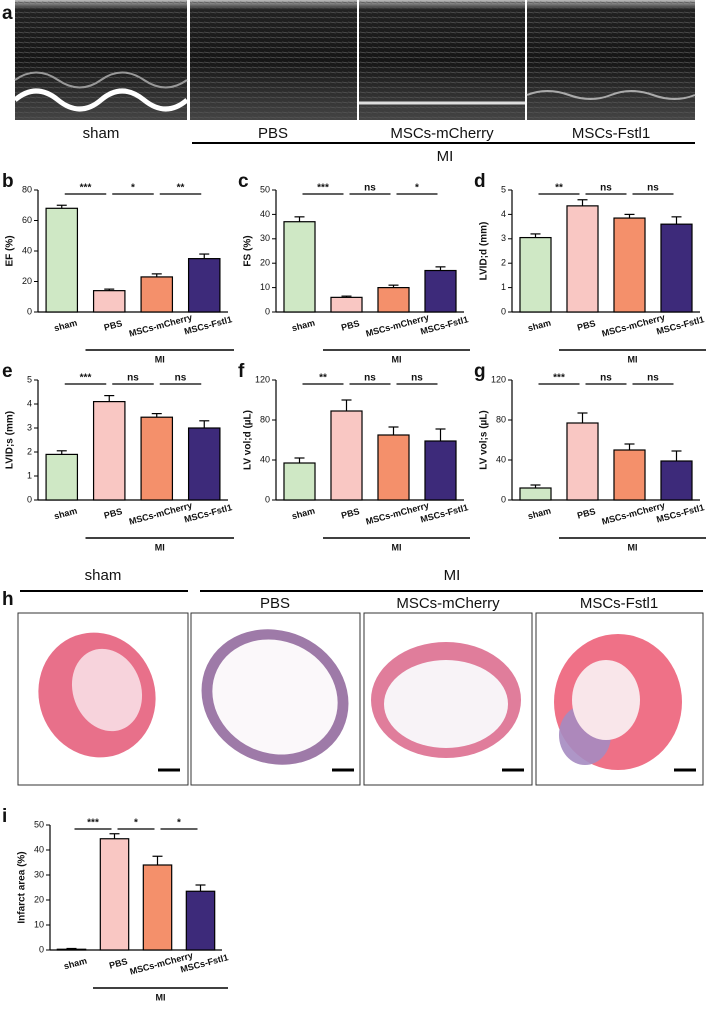  Describe the element at coordinates (241, 371) in the screenshot. I see `panel-letter: f` at that location.